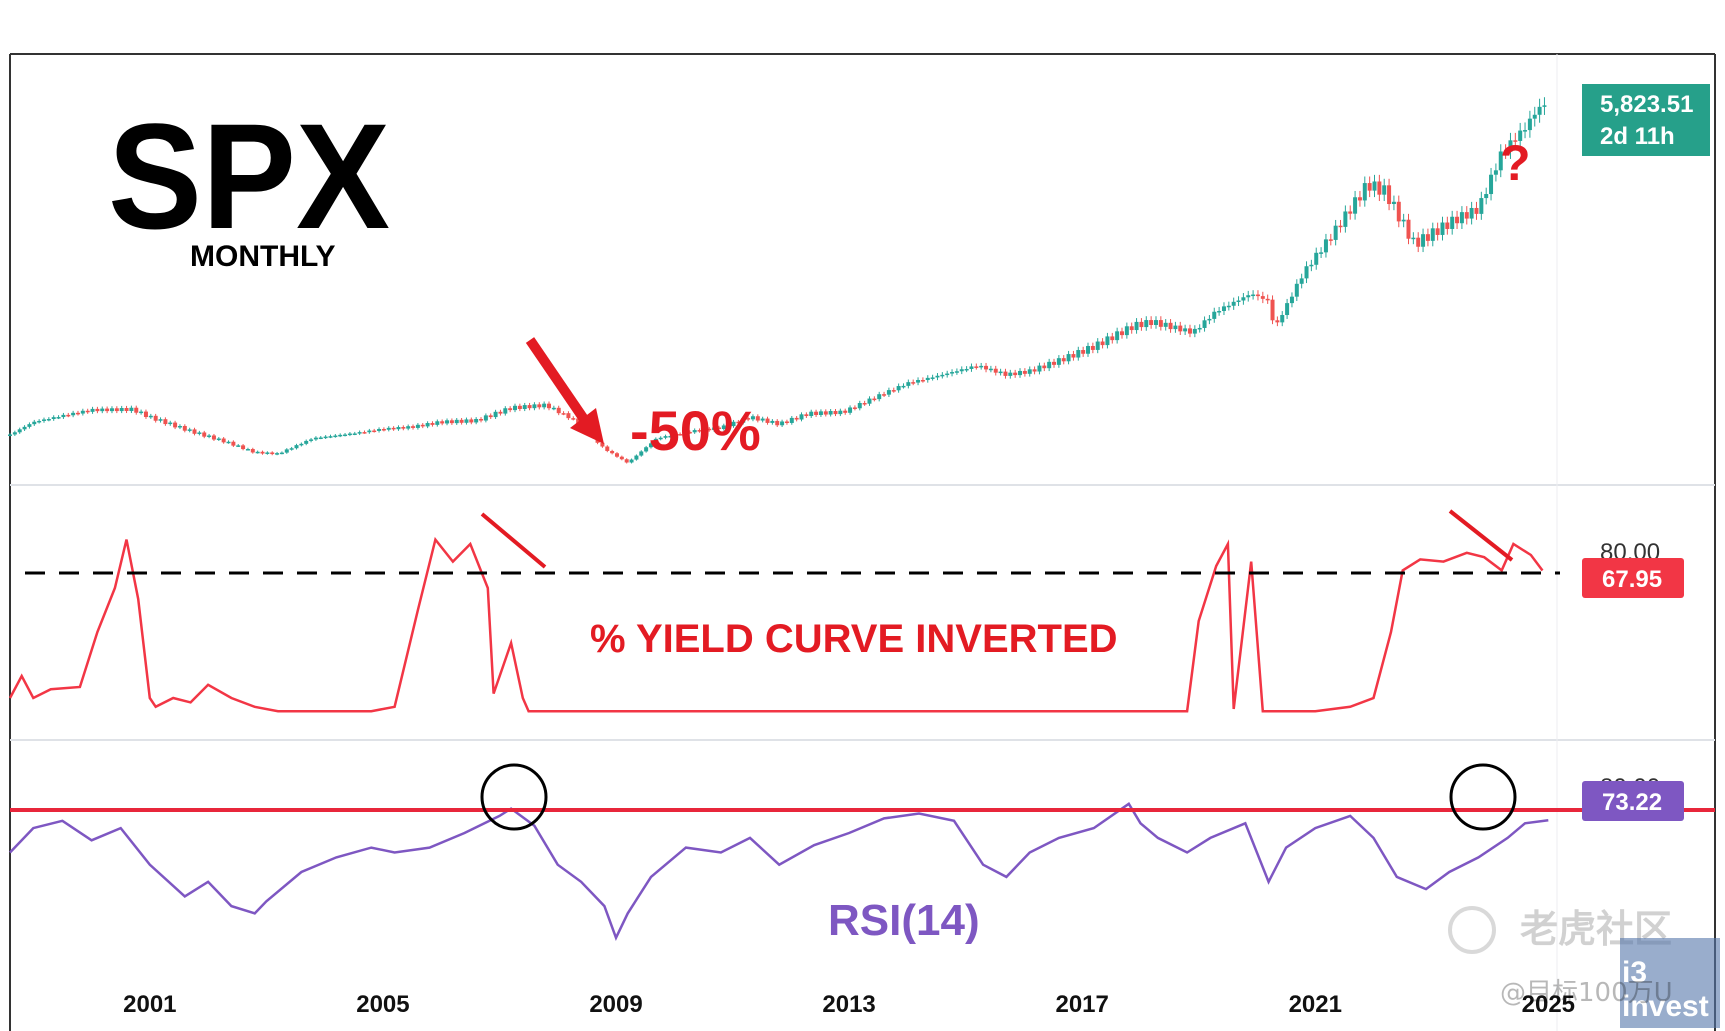  I want to click on x-tick-label: 2001, so click(149, 1004).